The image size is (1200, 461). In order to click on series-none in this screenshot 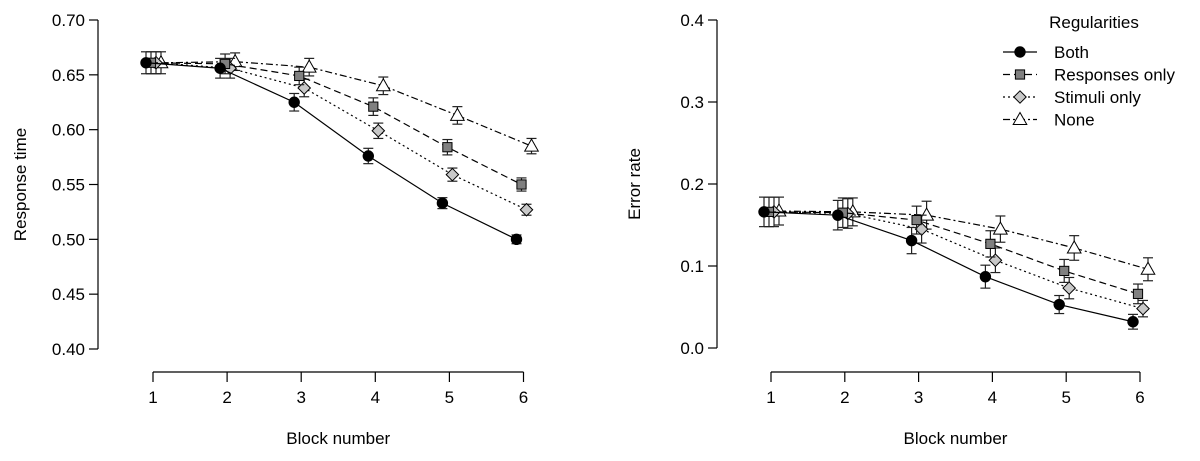, I will do `click(963, 239)`.